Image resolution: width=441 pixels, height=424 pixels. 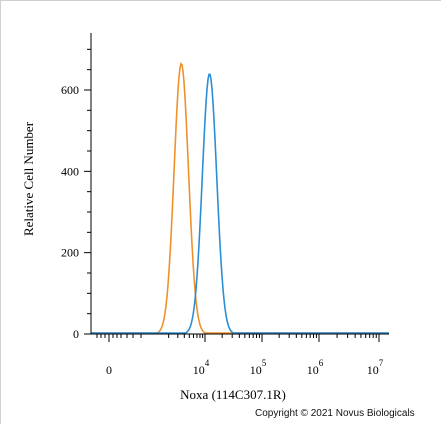 What do you see at coordinates (335, 413) in the screenshot?
I see `copyright-text: Copyright © 2021 Novus Biologicals` at bounding box center [335, 413].